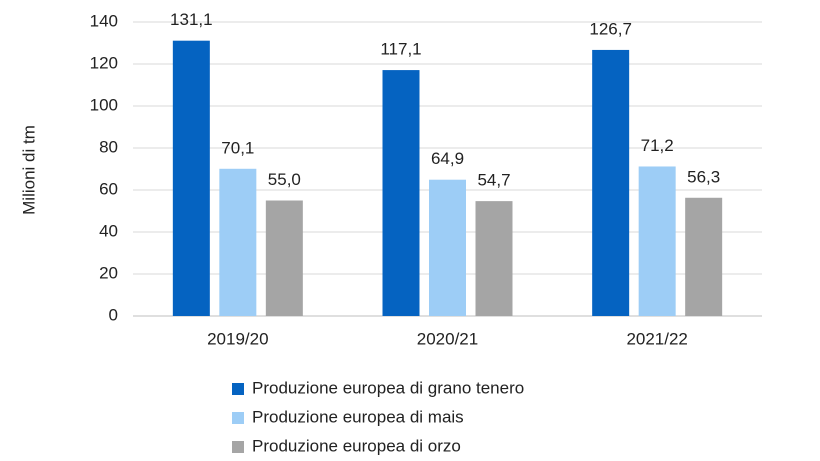 This screenshot has width=820, height=461. Describe the element at coordinates (108, 272) in the screenshot. I see `y-tick-label: 20` at that location.